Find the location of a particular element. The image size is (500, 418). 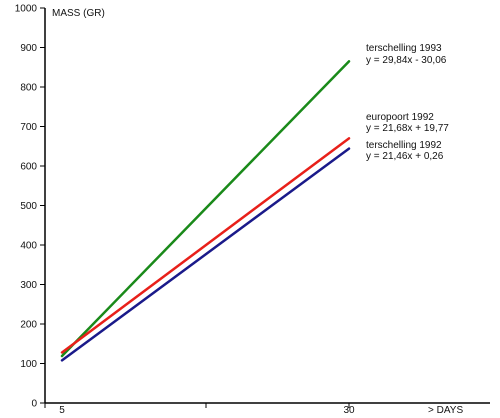

annotation-series-2-equation: y = 21,68x + 19,77 is located at coordinates (407, 128).